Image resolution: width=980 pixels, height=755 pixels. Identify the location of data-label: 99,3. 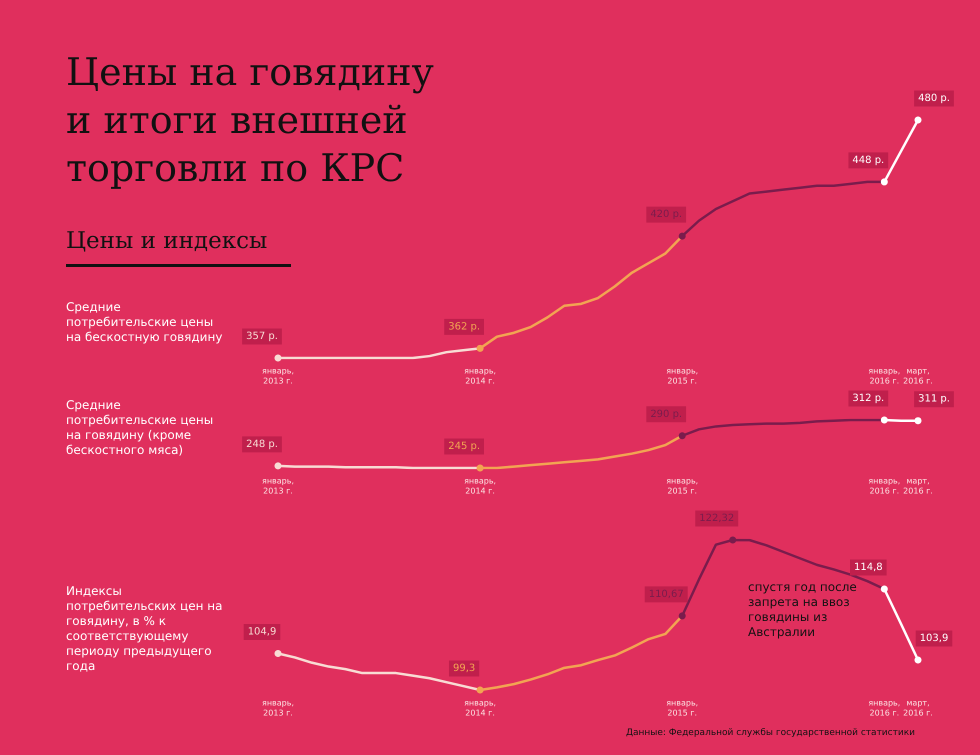
(464, 668).